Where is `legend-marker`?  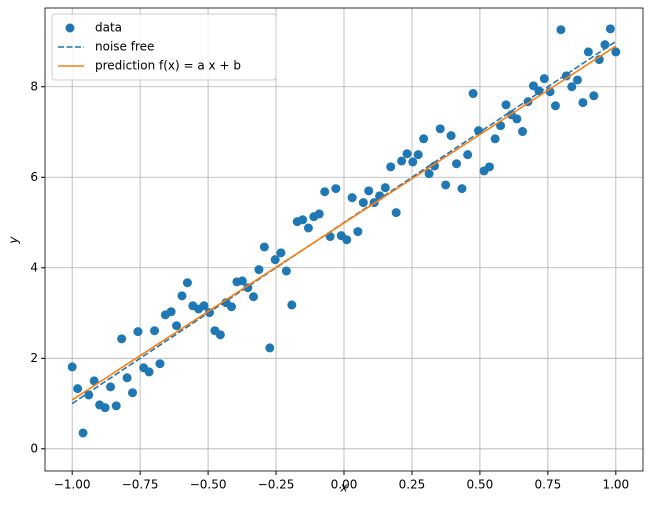
legend-marker is located at coordinates (70, 28).